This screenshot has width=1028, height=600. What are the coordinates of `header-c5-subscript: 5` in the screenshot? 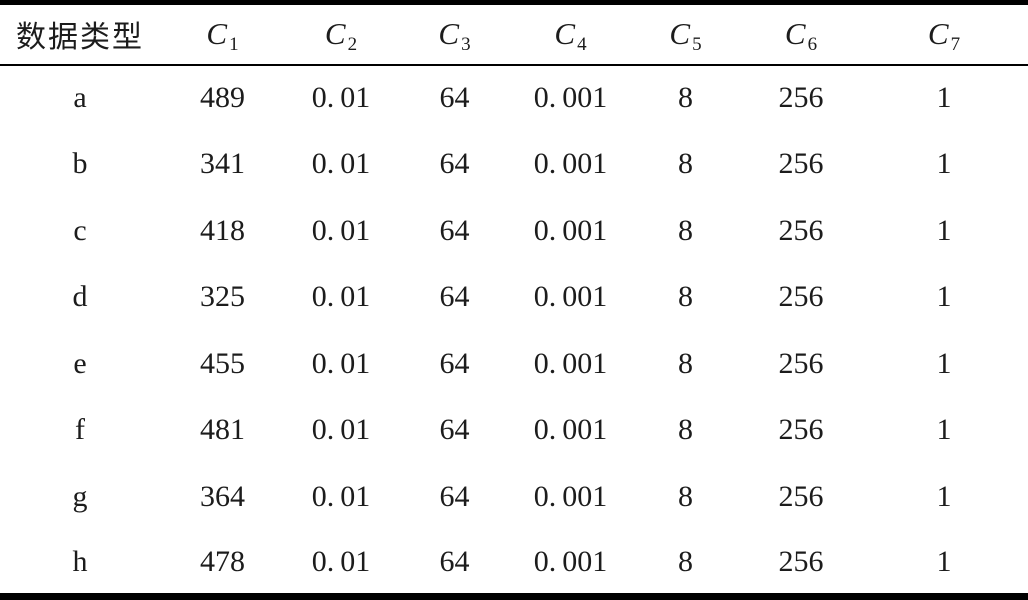 It's located at (697, 44).